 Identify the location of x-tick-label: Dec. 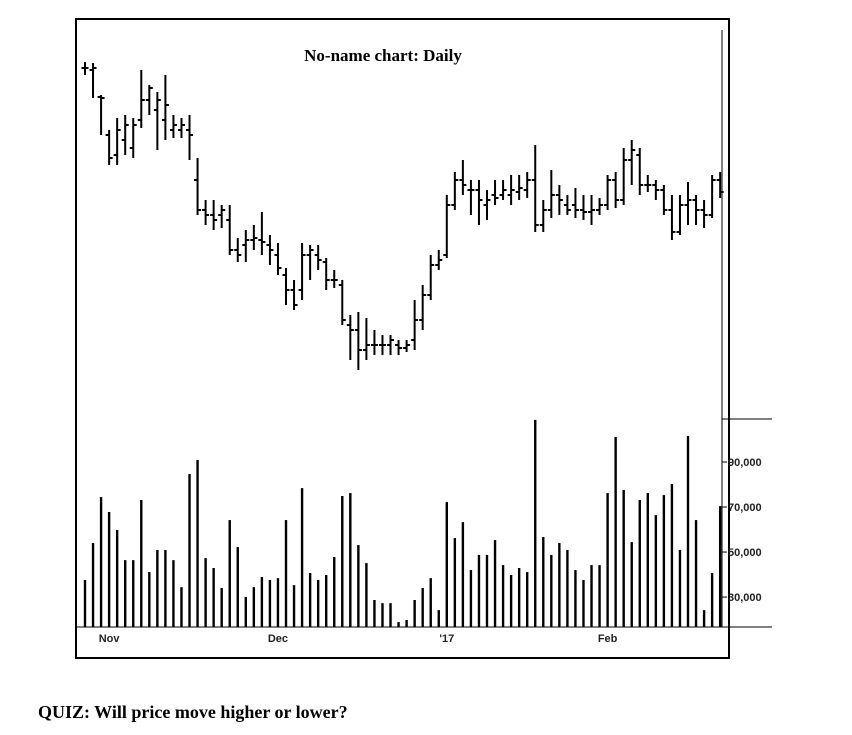
(278, 639).